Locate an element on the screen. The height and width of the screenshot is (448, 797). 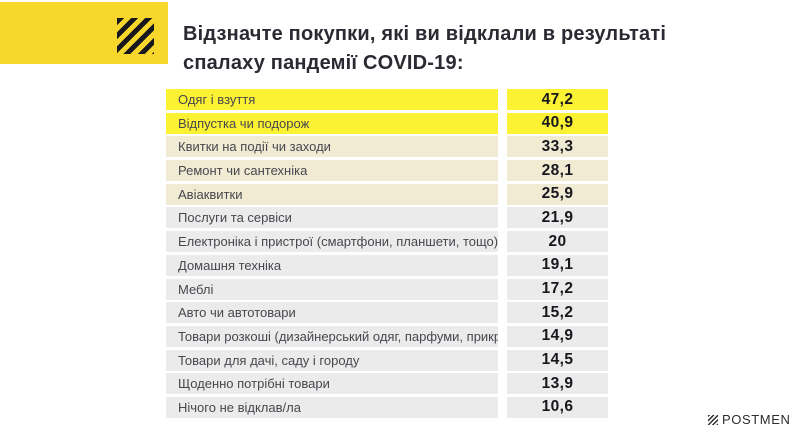
row-value-cell: 15,2 is located at coordinates (557, 313).